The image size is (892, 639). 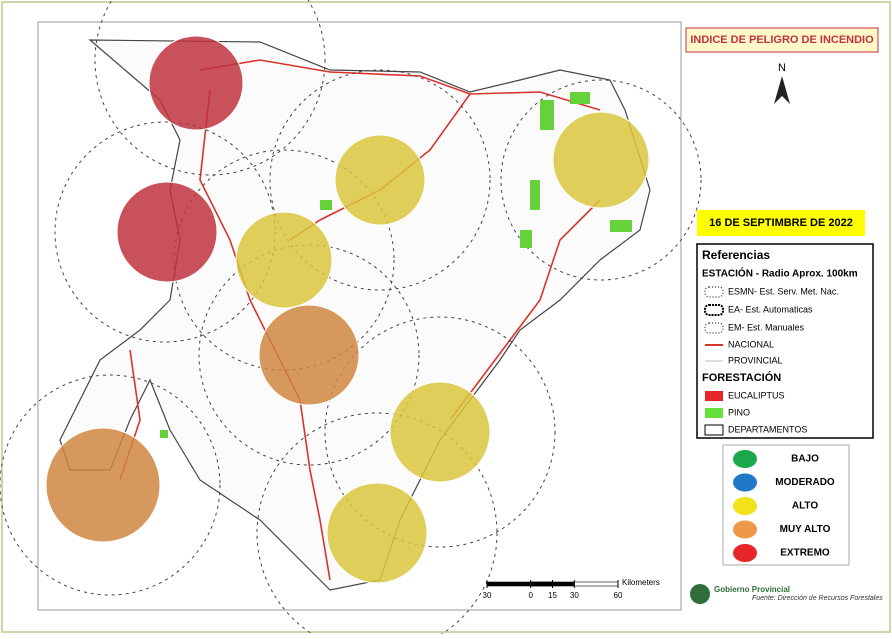 What do you see at coordinates (770, 309) in the screenshot?
I see `station-label: EA- Est. Automaticas` at bounding box center [770, 309].